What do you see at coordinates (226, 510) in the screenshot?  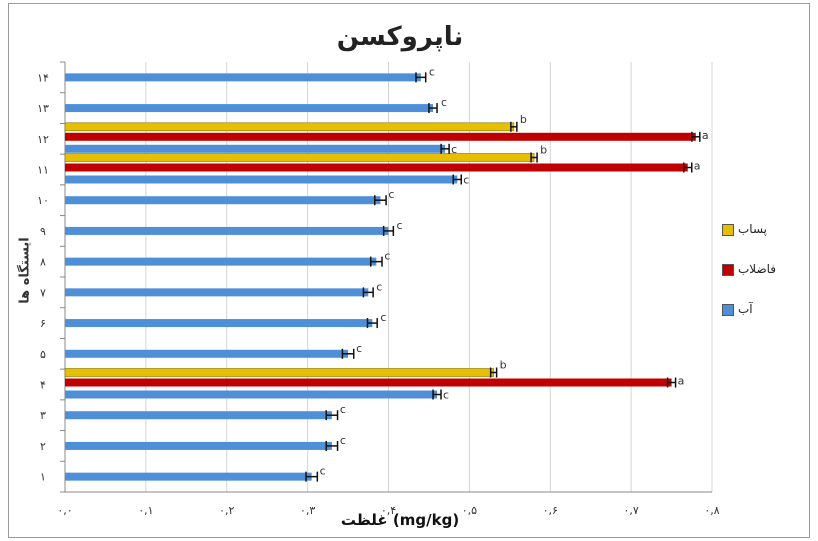 I see `x-tick-label: ۰,۲` at bounding box center [226, 510].